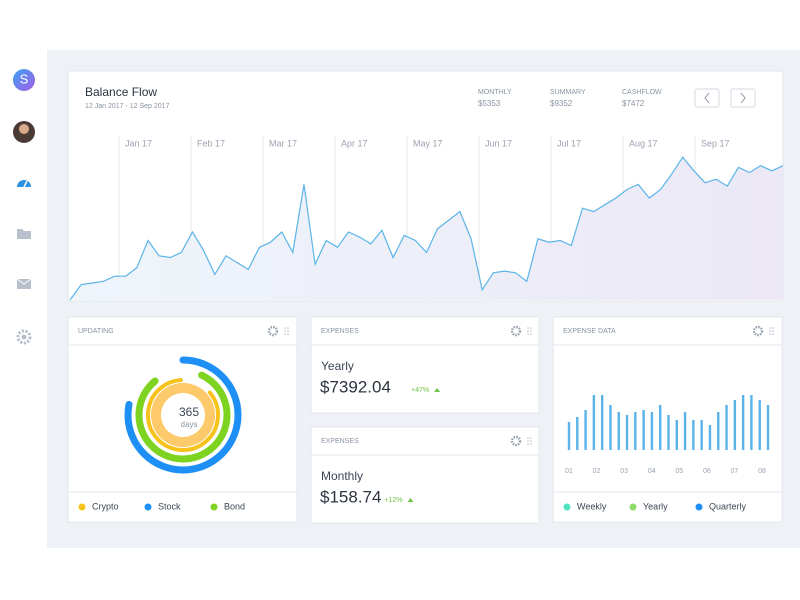 This screenshot has height=600, width=800. Describe the element at coordinates (342, 476) in the screenshot. I see `period: Monthly` at that location.